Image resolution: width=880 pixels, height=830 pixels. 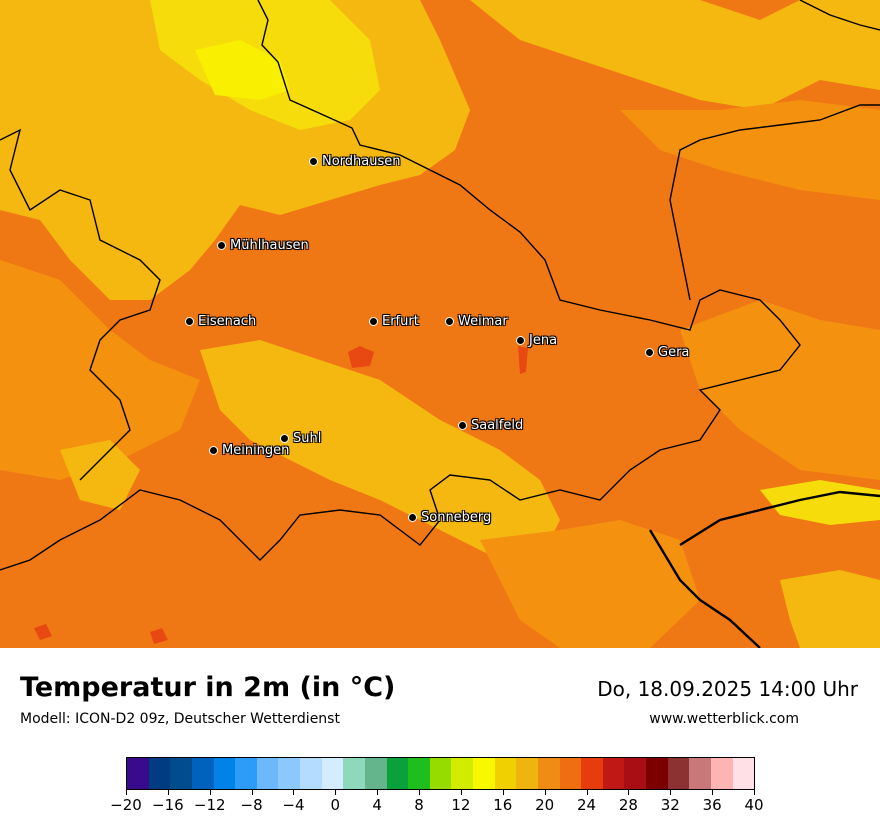 What do you see at coordinates (727, 689) in the screenshot?
I see `forecast-datetime: Do, 18.09.2025 14:00 Uhr` at bounding box center [727, 689].